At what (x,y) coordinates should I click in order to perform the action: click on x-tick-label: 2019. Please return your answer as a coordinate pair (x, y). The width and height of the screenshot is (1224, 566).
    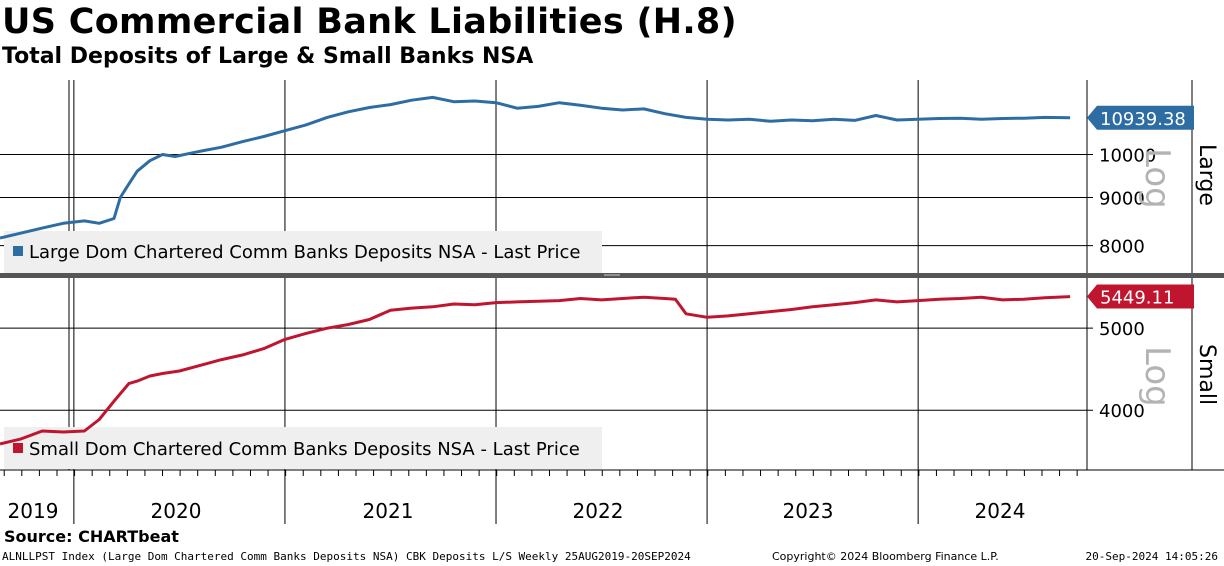
    Looking at the image, I should click on (33, 511).